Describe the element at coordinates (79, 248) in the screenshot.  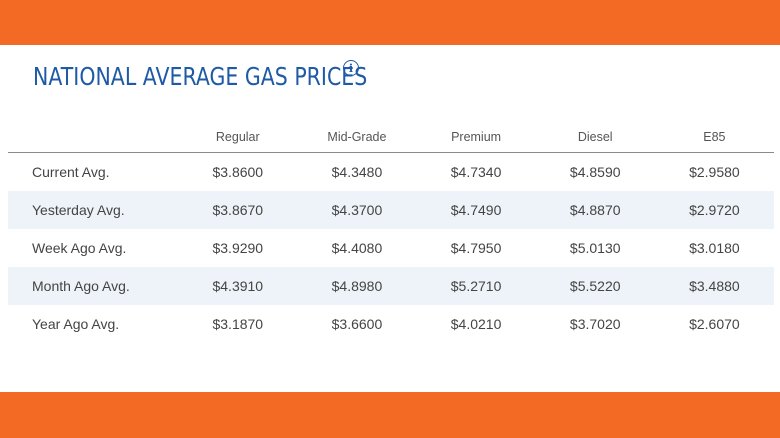
I see `row-label: Week Ago Avg.` at that location.